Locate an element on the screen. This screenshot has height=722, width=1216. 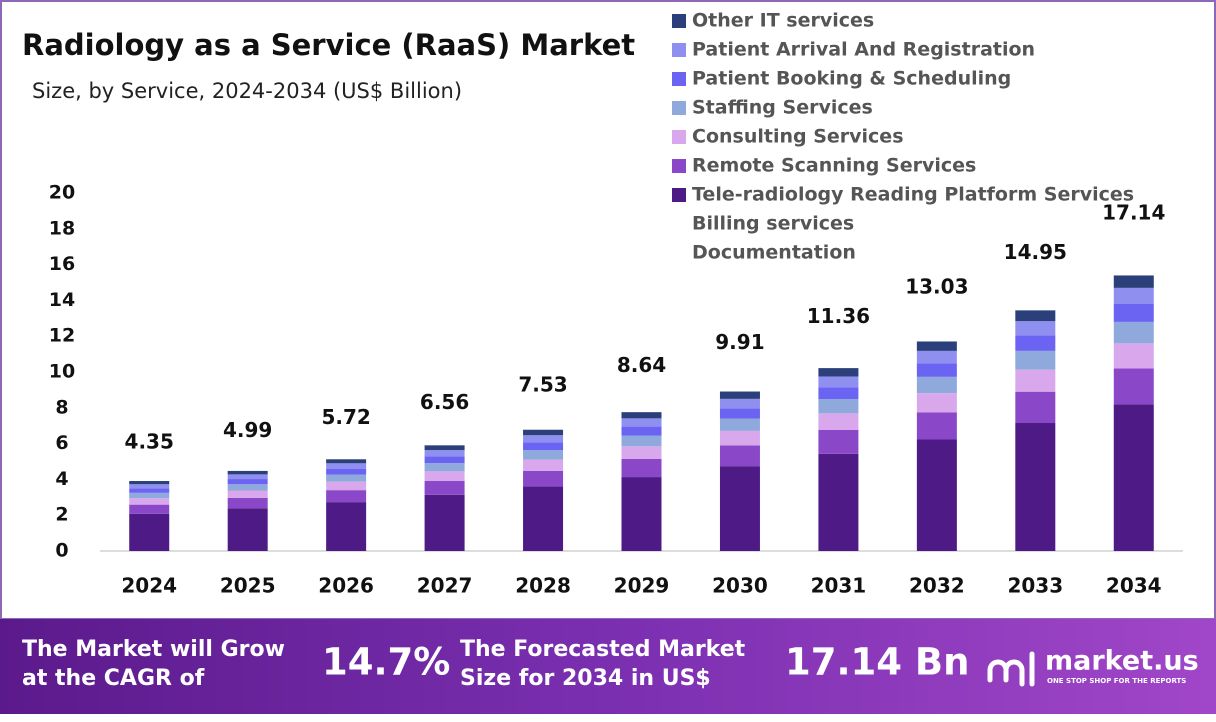
x-tick-label: 2027 is located at coordinates (445, 586).